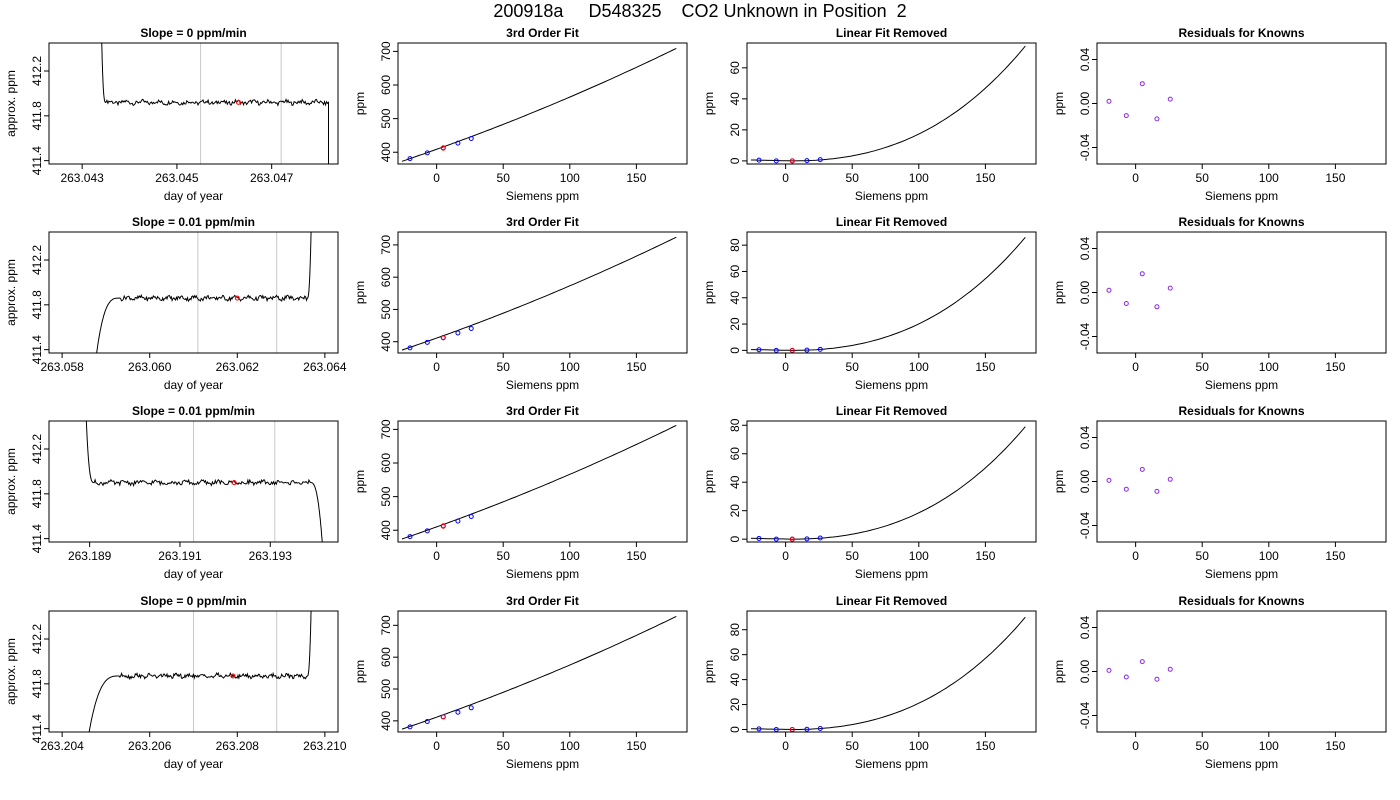 The image size is (1400, 800). I want to click on x-axis-label: day of year, so click(193, 385).